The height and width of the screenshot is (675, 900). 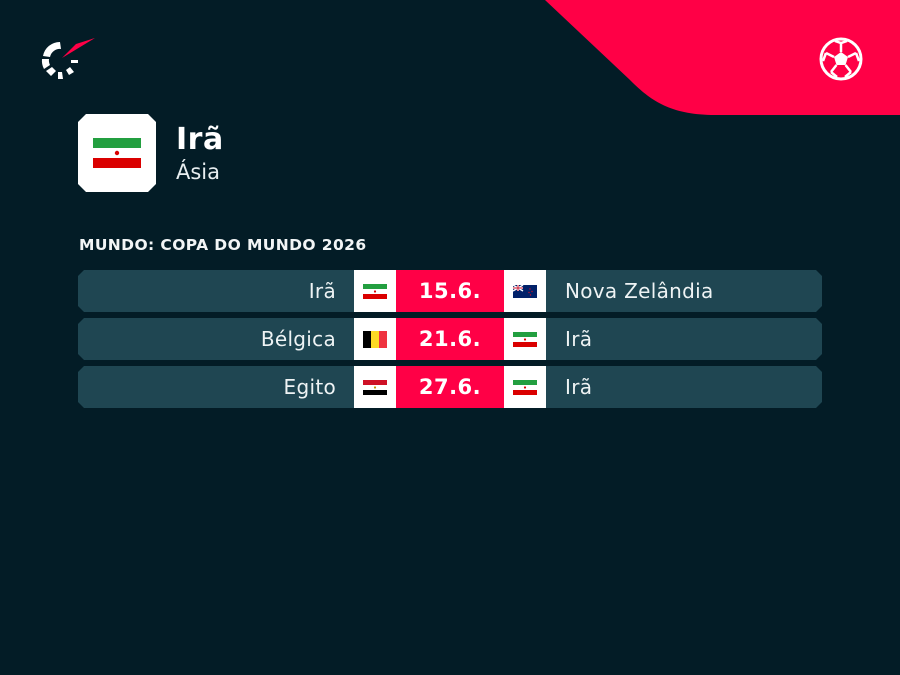 I want to click on team-header: Irã Ásia, so click(x=151, y=153).